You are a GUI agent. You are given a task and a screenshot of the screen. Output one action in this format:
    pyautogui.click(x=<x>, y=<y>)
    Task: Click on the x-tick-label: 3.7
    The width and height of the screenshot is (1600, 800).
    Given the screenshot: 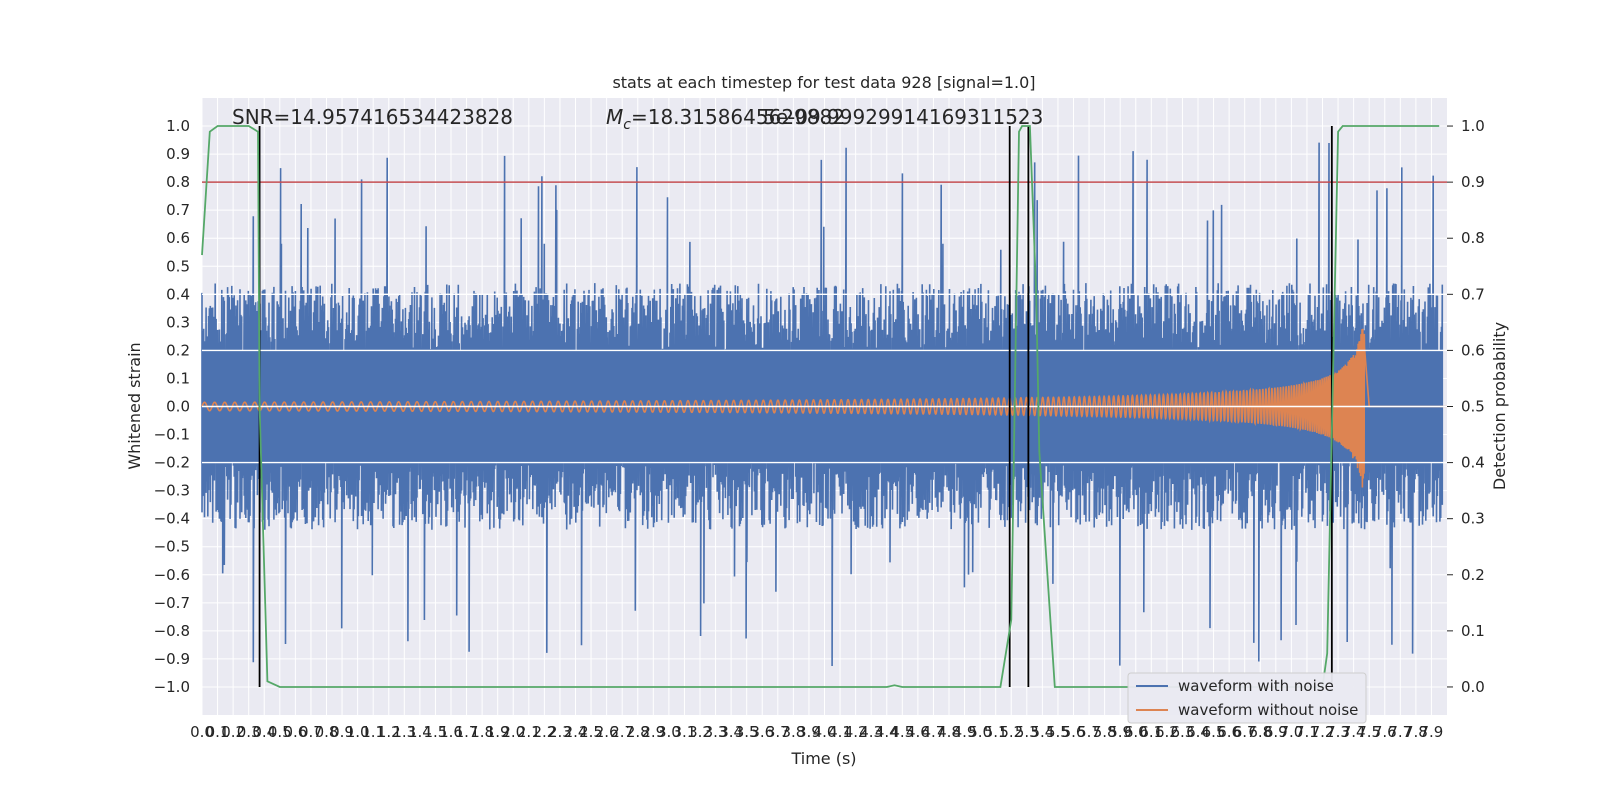 What is the action you would take?
    pyautogui.click(x=778, y=732)
    